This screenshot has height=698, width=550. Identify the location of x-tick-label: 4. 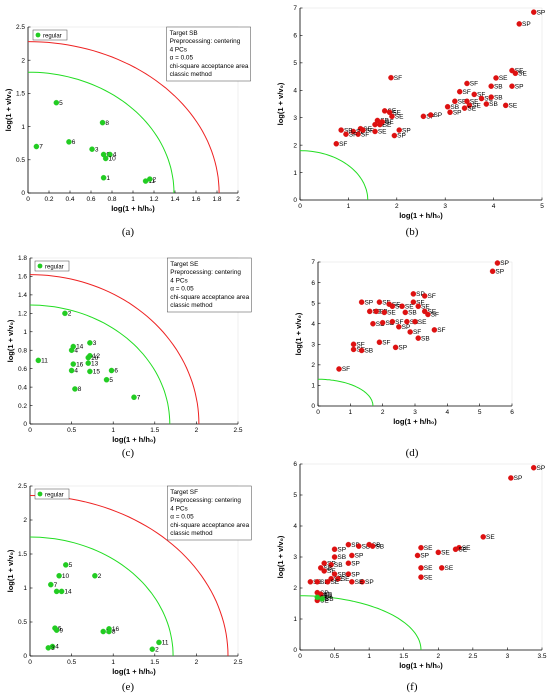
(448, 412).